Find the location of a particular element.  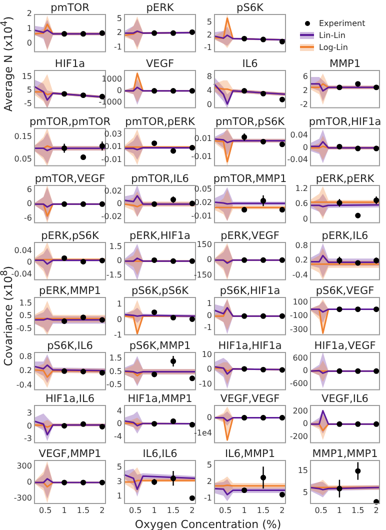

chart-title: pmTOR is located at coordinates (70, 8).